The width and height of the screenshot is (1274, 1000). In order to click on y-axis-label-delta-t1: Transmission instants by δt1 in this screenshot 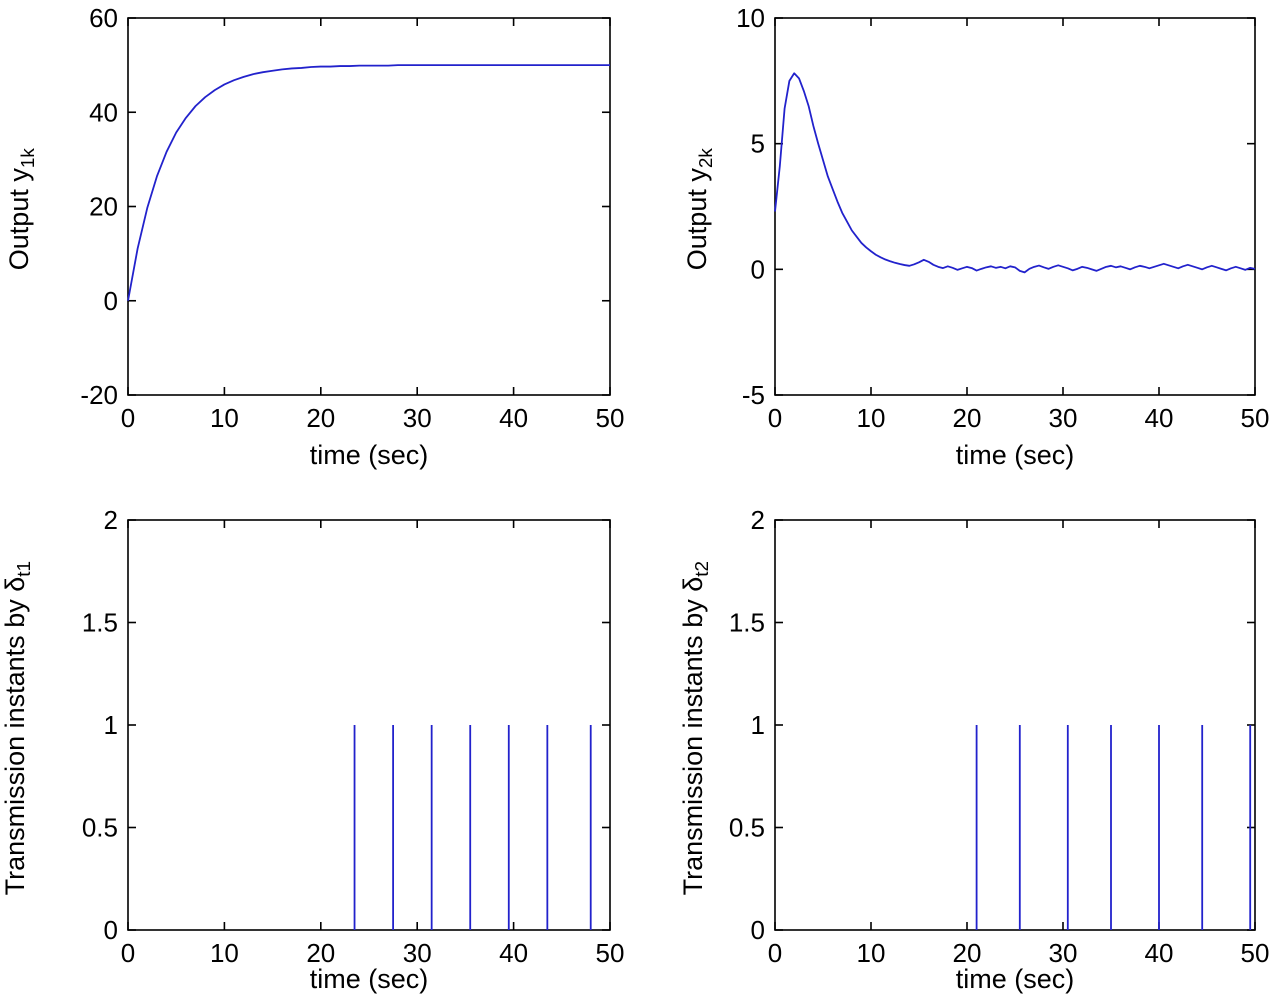, I will do `click(18, 728)`.